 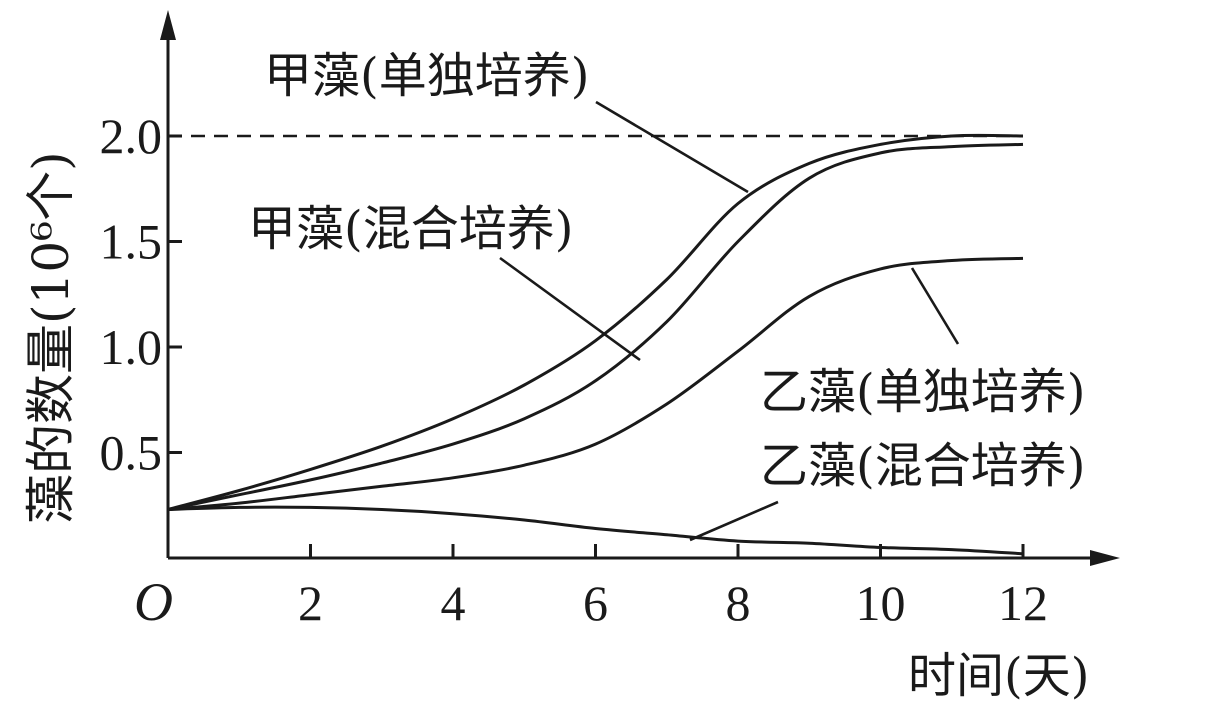 What do you see at coordinates (310, 603) in the screenshot?
I see `x-tick-label: 2` at bounding box center [310, 603].